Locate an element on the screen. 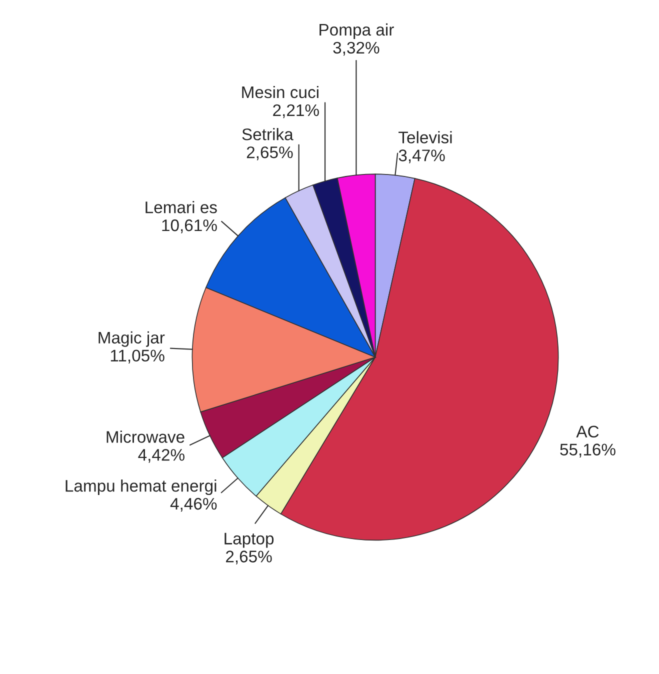 This screenshot has width=659, height=674. data-label: 55,16% is located at coordinates (588, 451).